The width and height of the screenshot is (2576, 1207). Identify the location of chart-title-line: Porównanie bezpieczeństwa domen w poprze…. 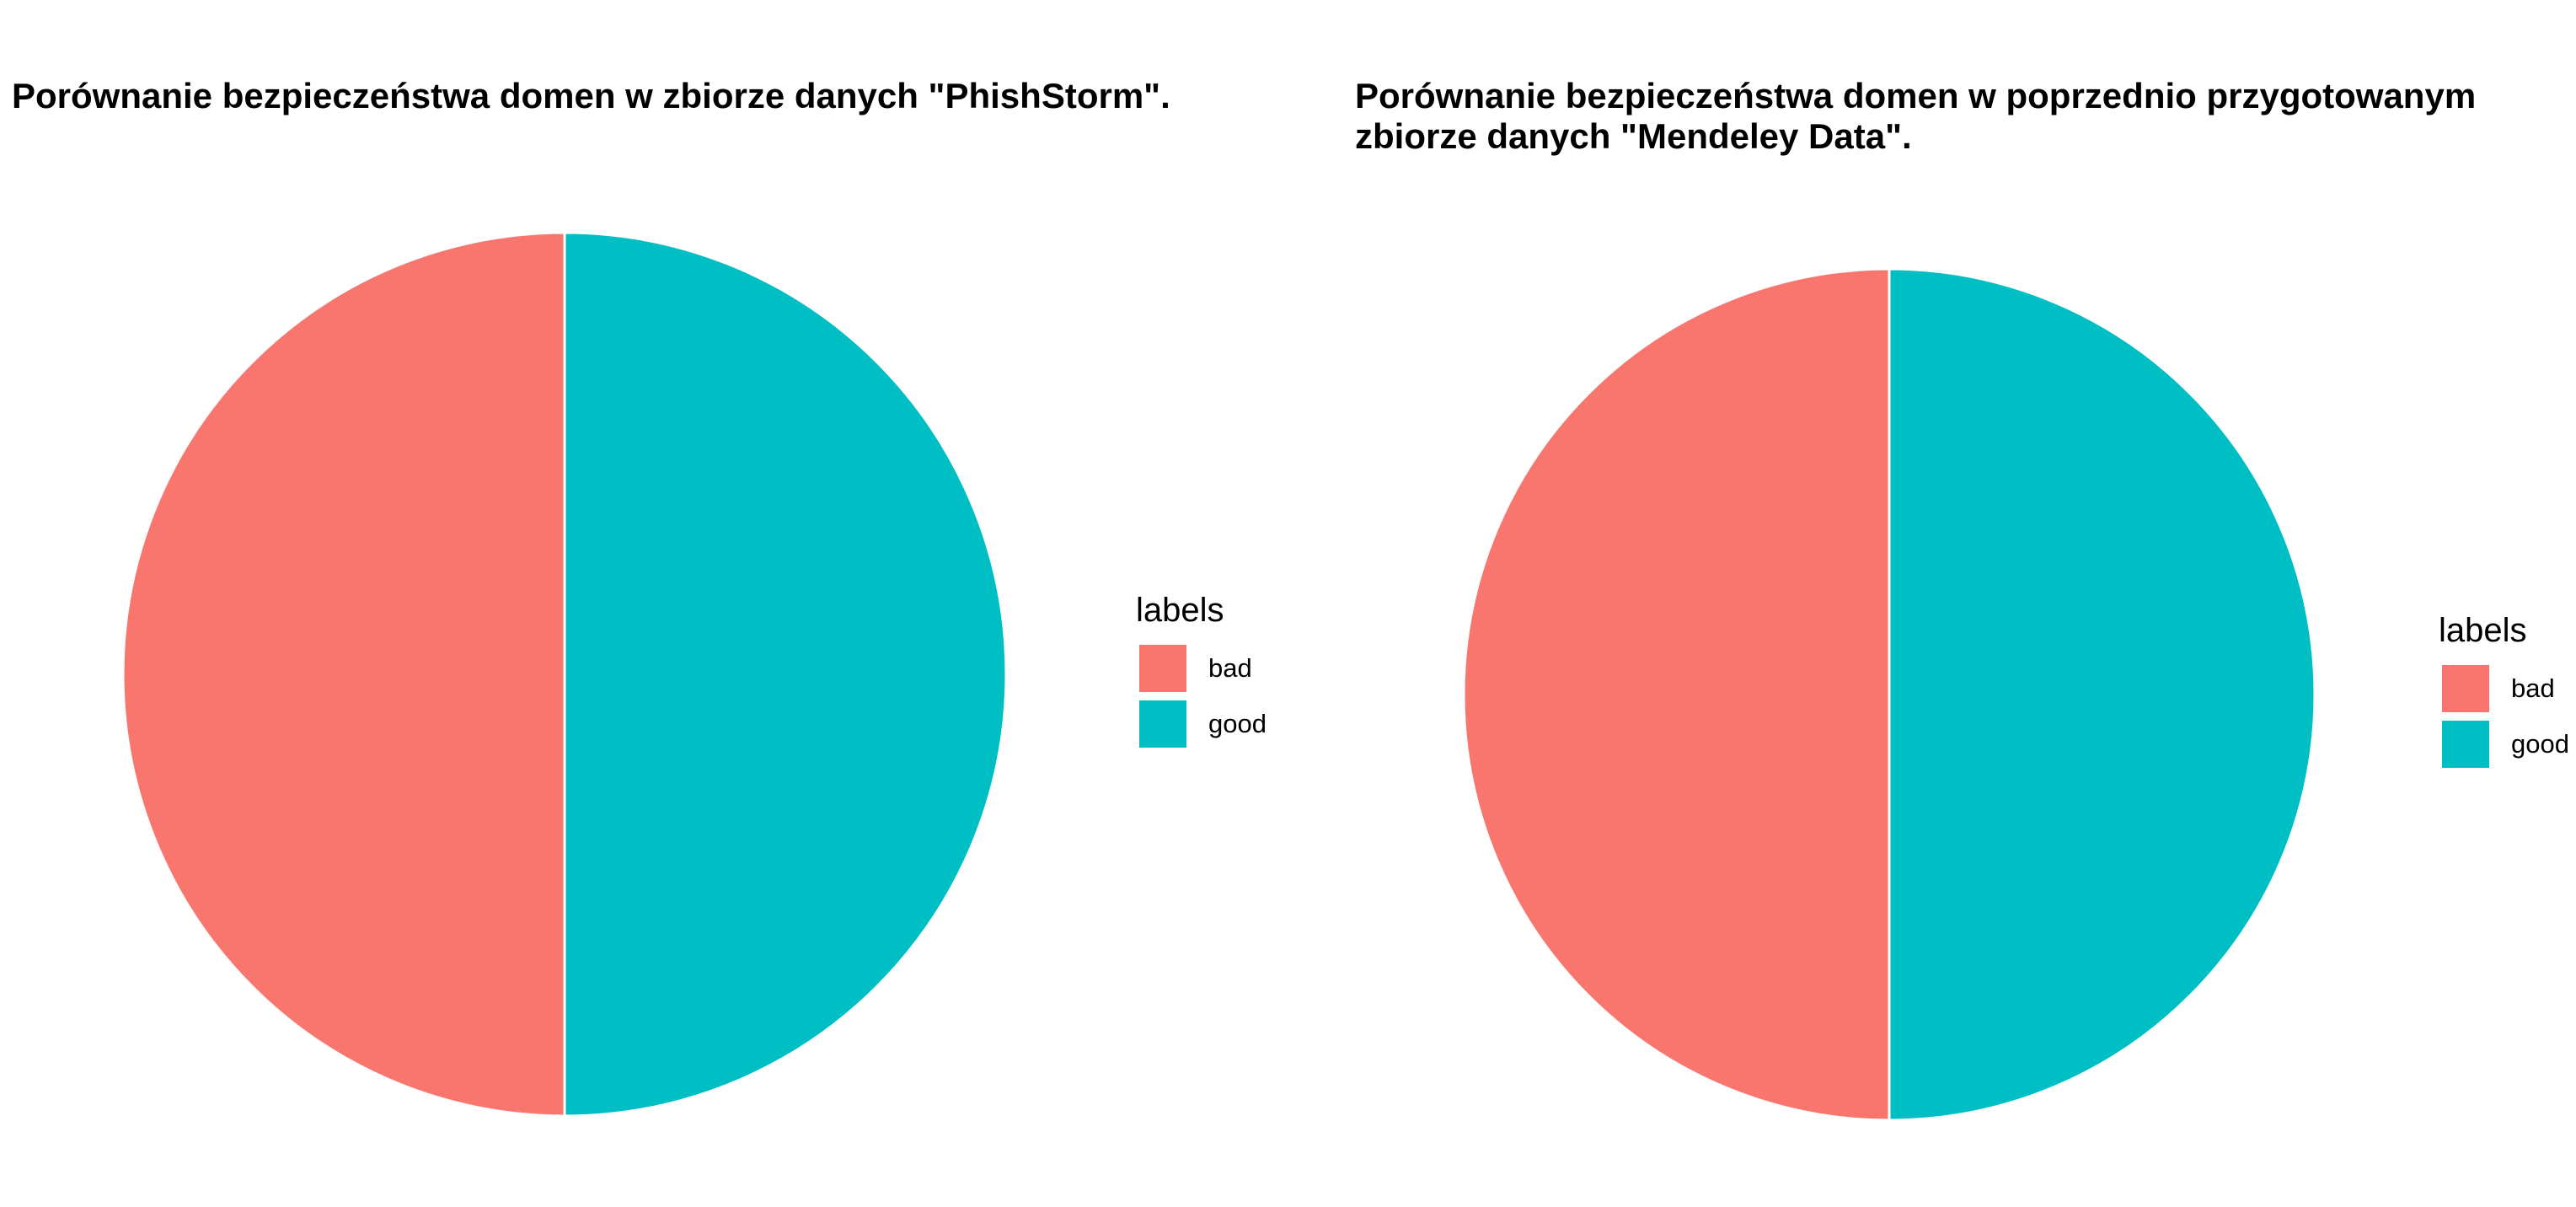
(1916, 95).